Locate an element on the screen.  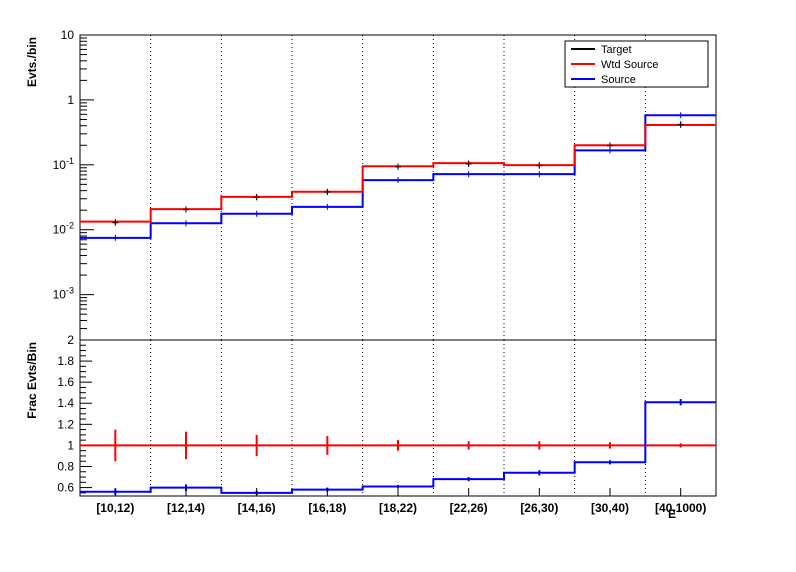
y-tick-label: 10 is located at coordinates (68, 35).